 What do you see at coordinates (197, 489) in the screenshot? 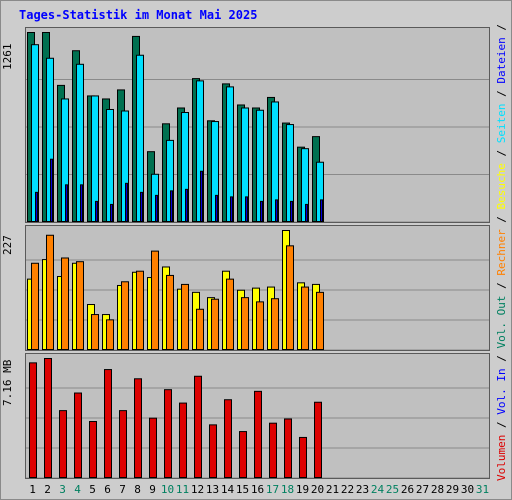
I see `day-label: 12` at bounding box center [197, 489].